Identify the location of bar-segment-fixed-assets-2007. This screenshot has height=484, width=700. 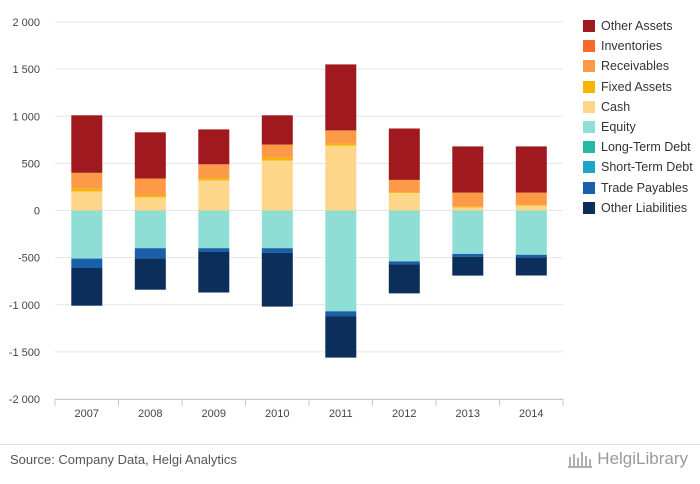
(87, 190).